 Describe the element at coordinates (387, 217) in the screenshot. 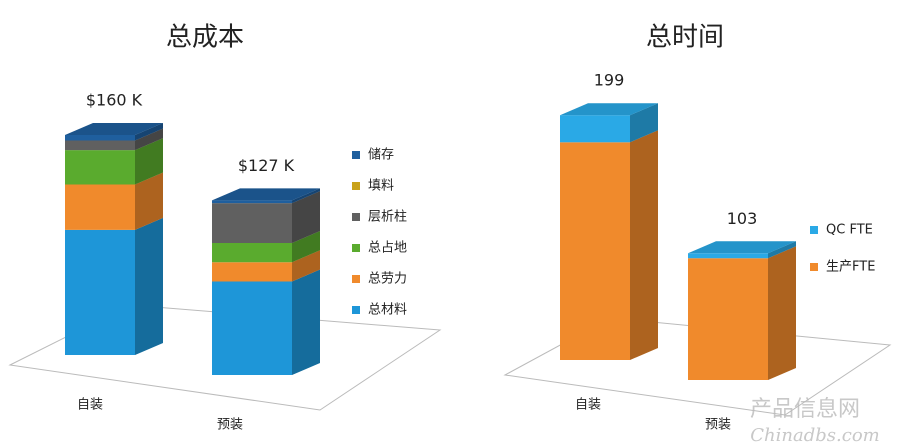

I see `legend-label: 层析柱` at that location.